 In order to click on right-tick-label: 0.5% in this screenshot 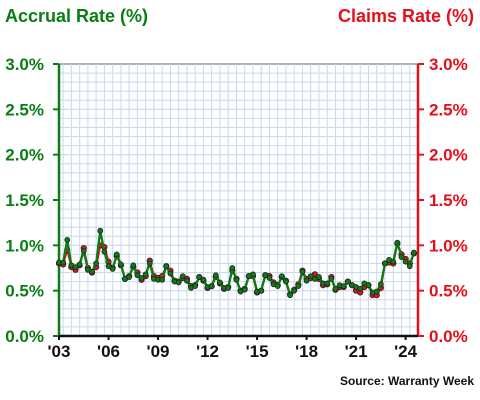, I will do `click(448, 291)`.